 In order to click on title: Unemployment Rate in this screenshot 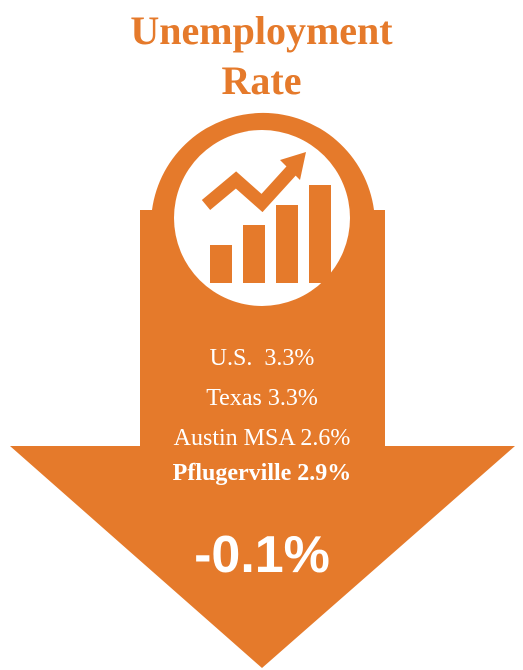, I will do `click(261, 55)`.